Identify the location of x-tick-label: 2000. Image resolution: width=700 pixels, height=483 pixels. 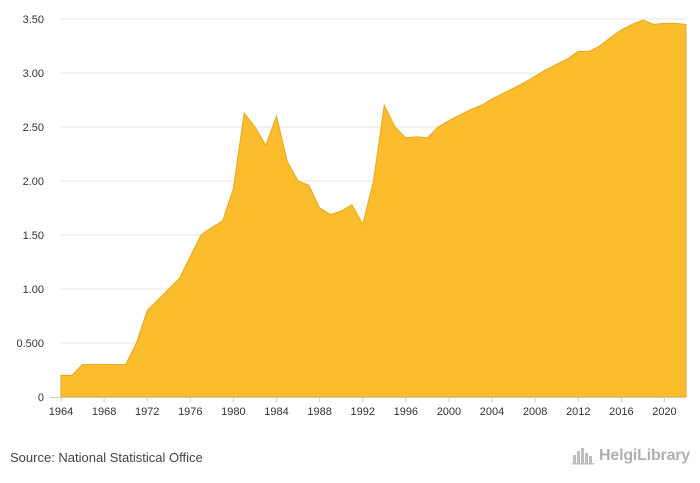
(449, 412).